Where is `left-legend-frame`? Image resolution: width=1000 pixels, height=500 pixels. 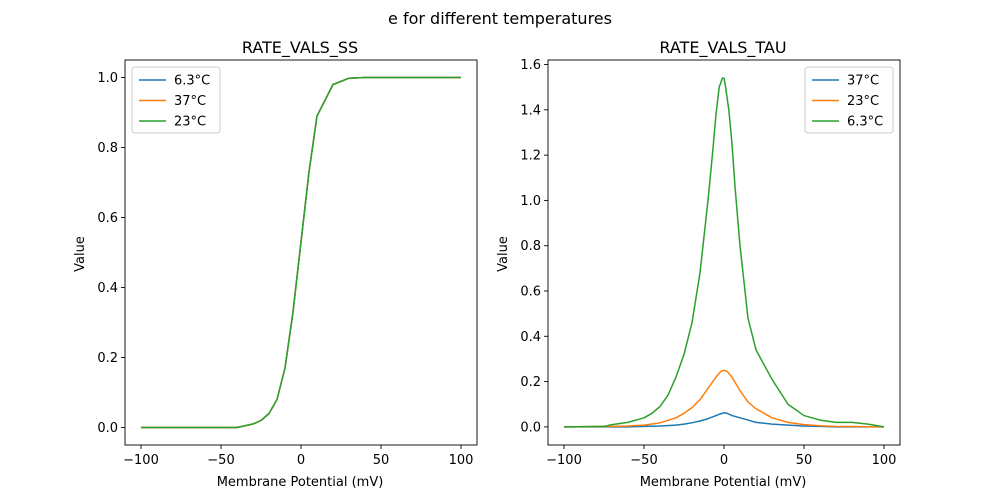
left-legend-frame is located at coordinates (176, 100).